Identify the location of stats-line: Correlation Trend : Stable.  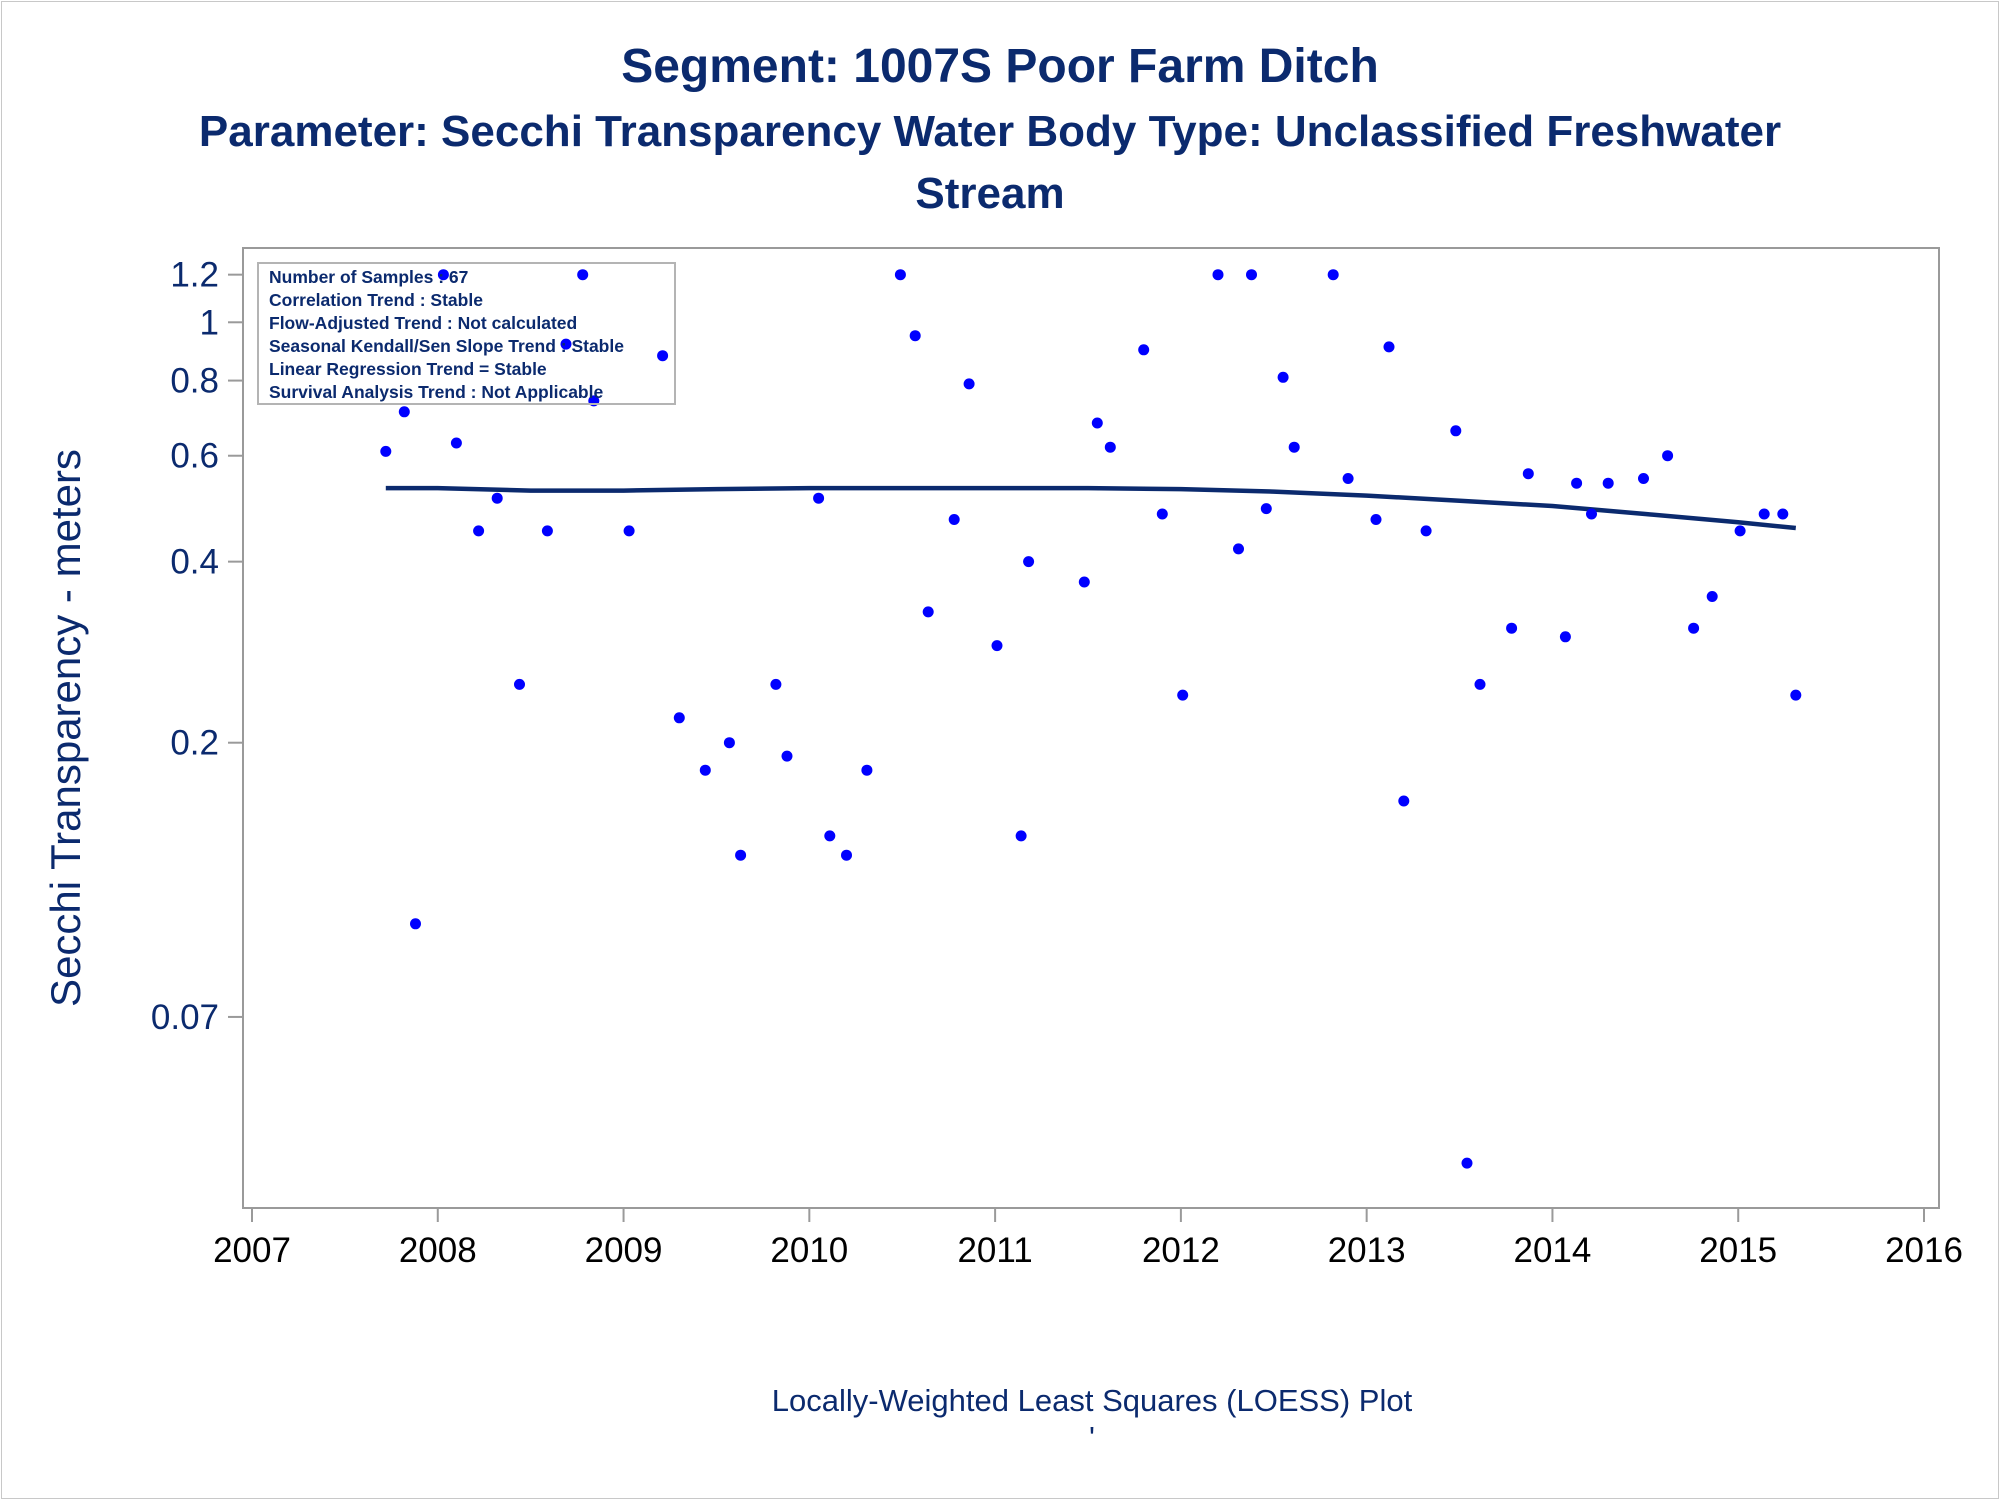
(376, 300).